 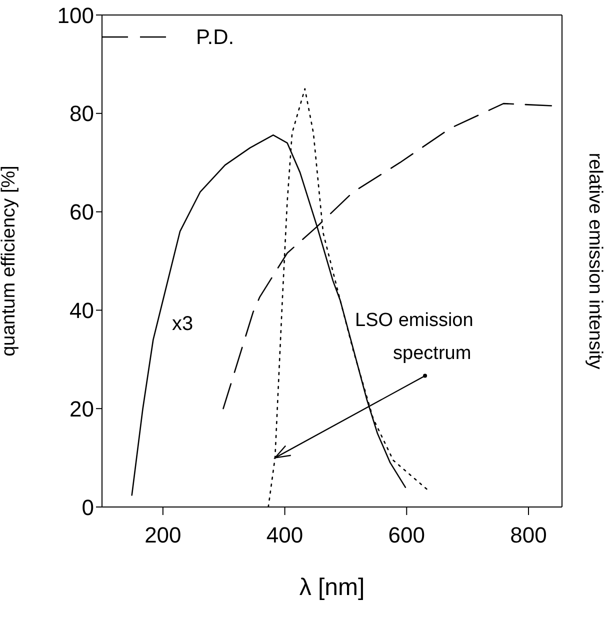 What do you see at coordinates (82, 409) in the screenshot?
I see `y-tick-label: 20` at bounding box center [82, 409].